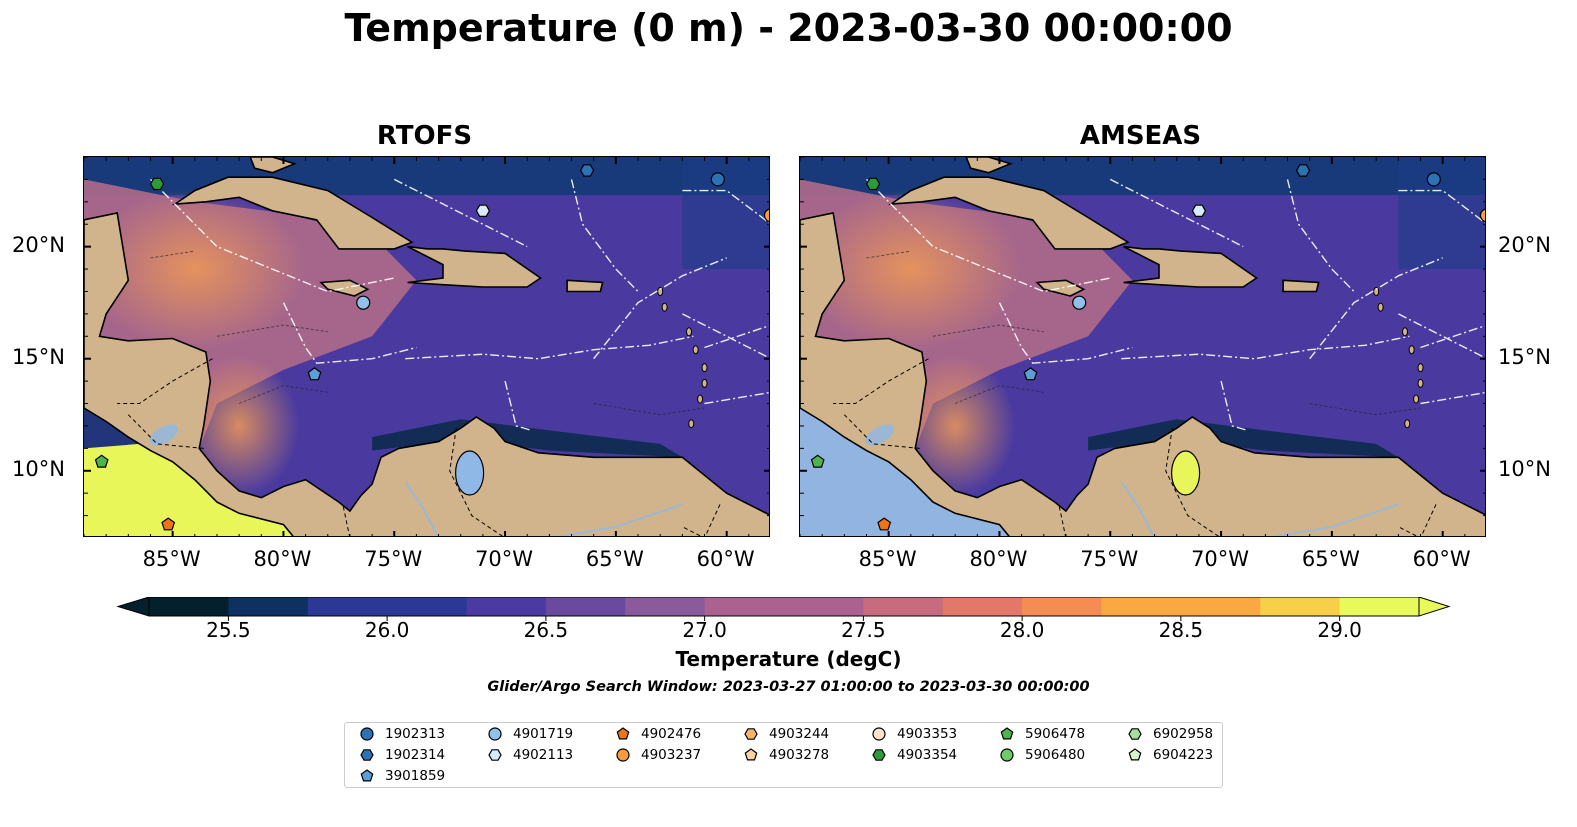 The height and width of the screenshot is (827, 1577). Describe the element at coordinates (1183, 755) in the screenshot. I see `legend-label: 6904223` at that location.